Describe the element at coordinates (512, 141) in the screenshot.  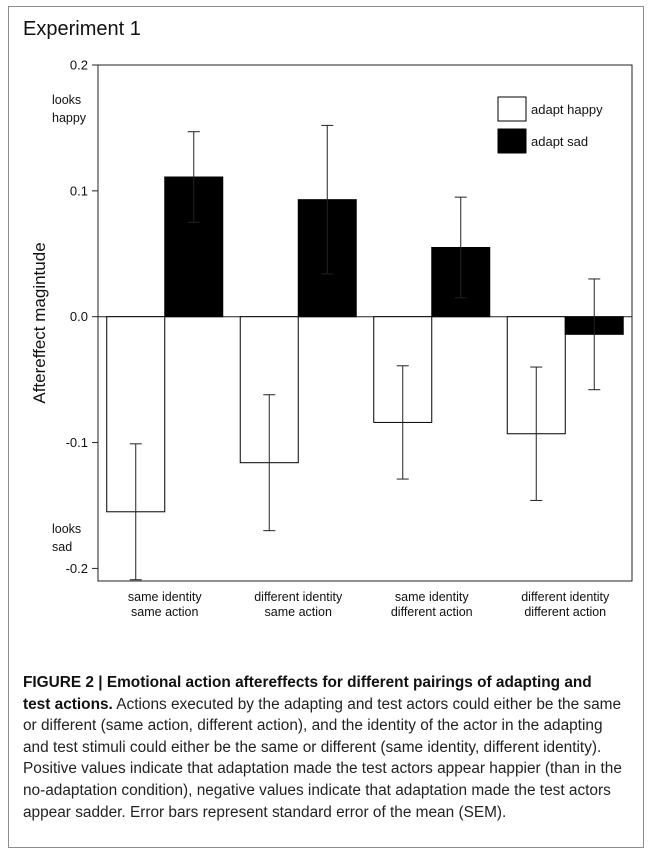
I see `legend-swatch-adapt-sad` at that location.